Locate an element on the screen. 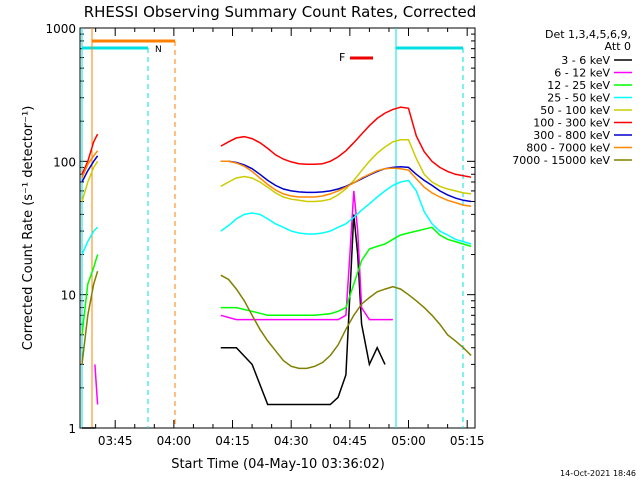  legend-entry-label: 50 - 100 keV is located at coordinates (575, 110).